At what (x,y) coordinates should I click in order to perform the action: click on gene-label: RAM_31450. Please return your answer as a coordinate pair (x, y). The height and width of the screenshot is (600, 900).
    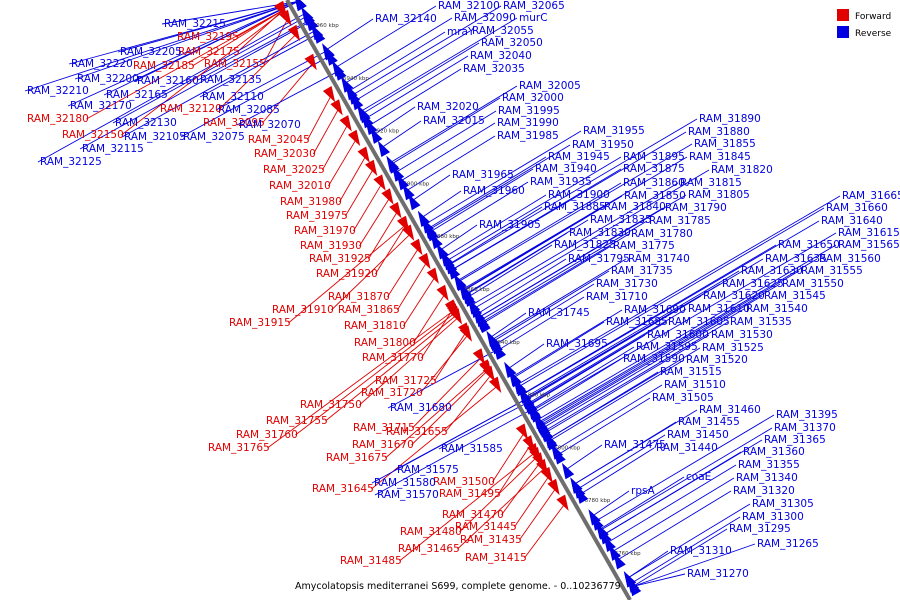
    Looking at the image, I should click on (698, 435).